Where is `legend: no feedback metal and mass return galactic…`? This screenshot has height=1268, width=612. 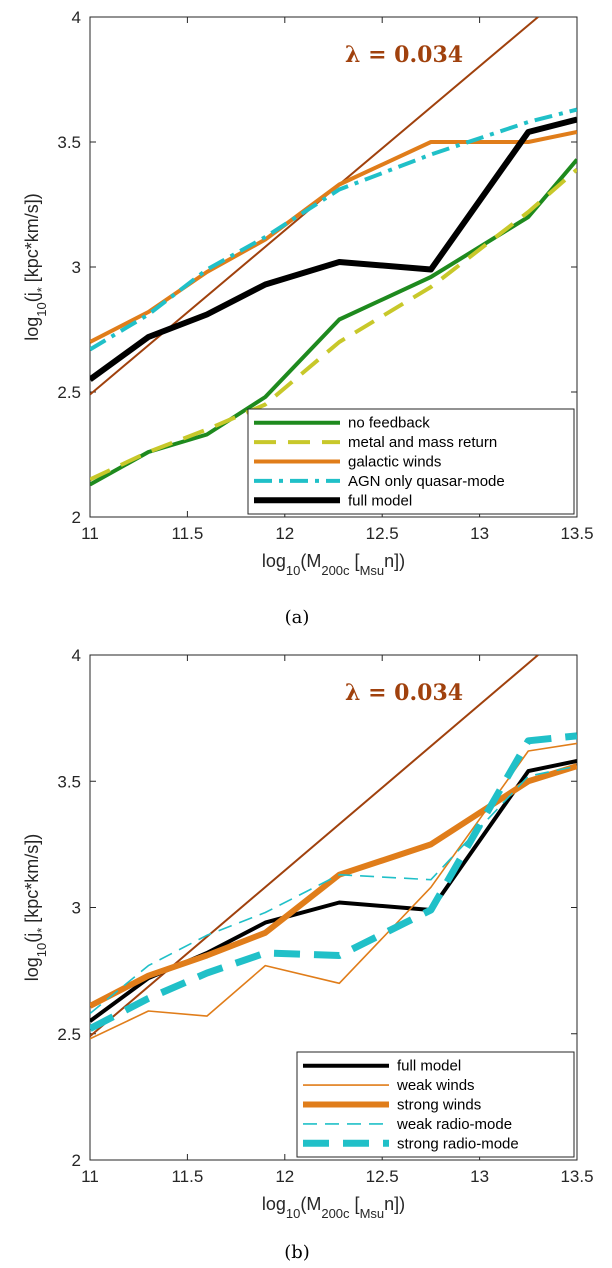
legend: no feedback metal and mass return galactic… is located at coordinates (411, 461).